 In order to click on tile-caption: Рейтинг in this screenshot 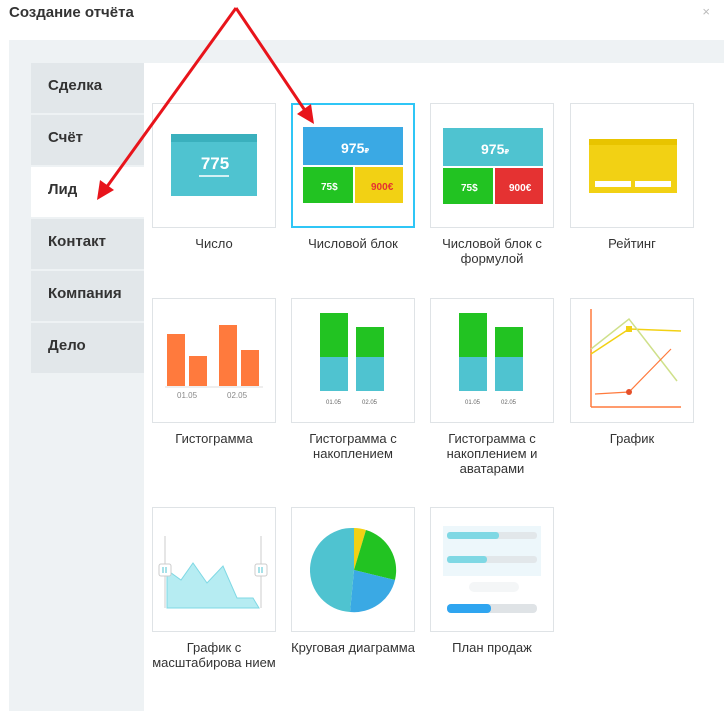, I will do `click(632, 243)`.